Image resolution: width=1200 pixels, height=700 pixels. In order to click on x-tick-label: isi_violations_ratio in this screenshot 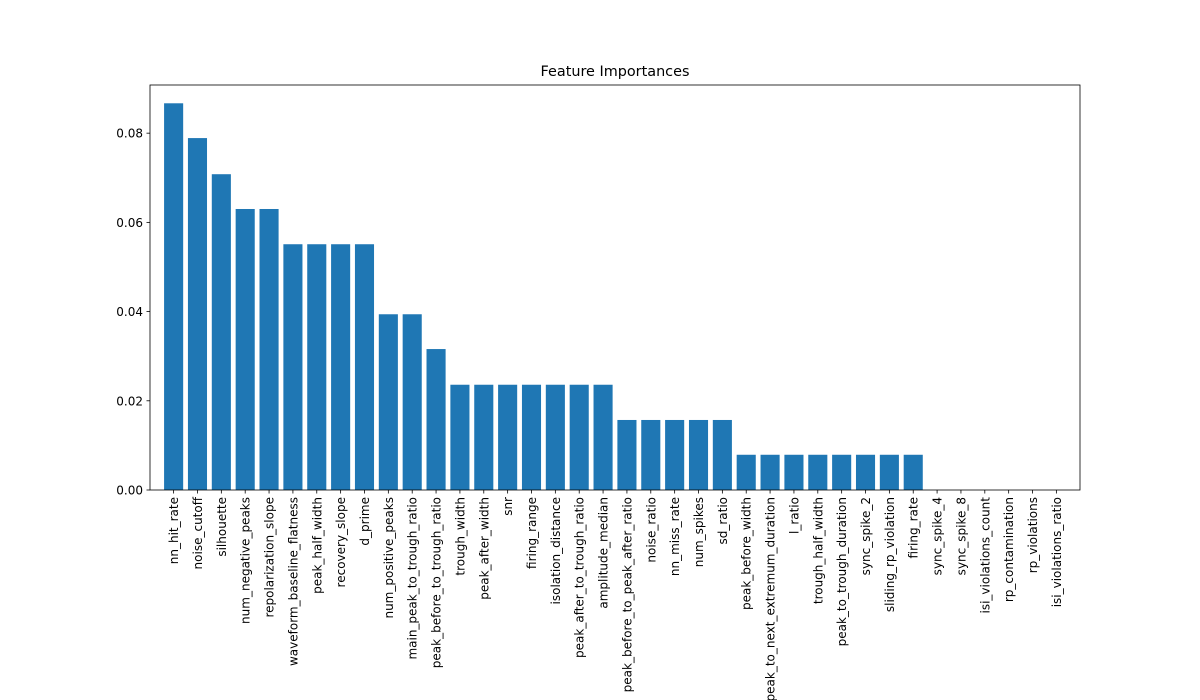, I will do `click(1057, 552)`.